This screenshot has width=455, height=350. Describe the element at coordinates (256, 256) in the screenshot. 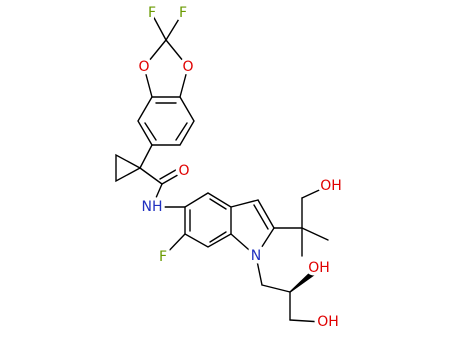

I see `atom-label: N` at that location.